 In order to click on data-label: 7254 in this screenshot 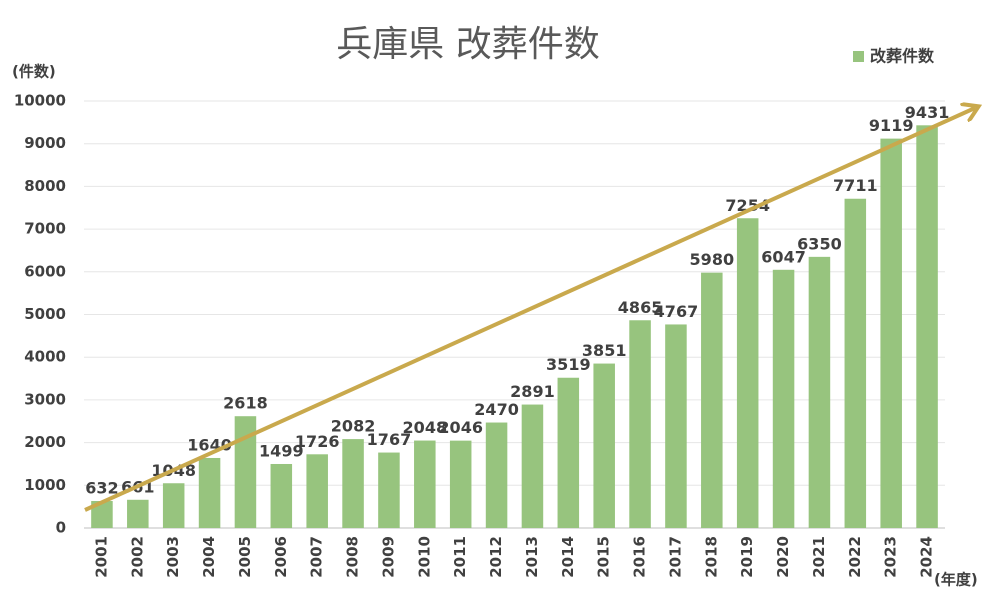, I will do `click(747, 205)`.